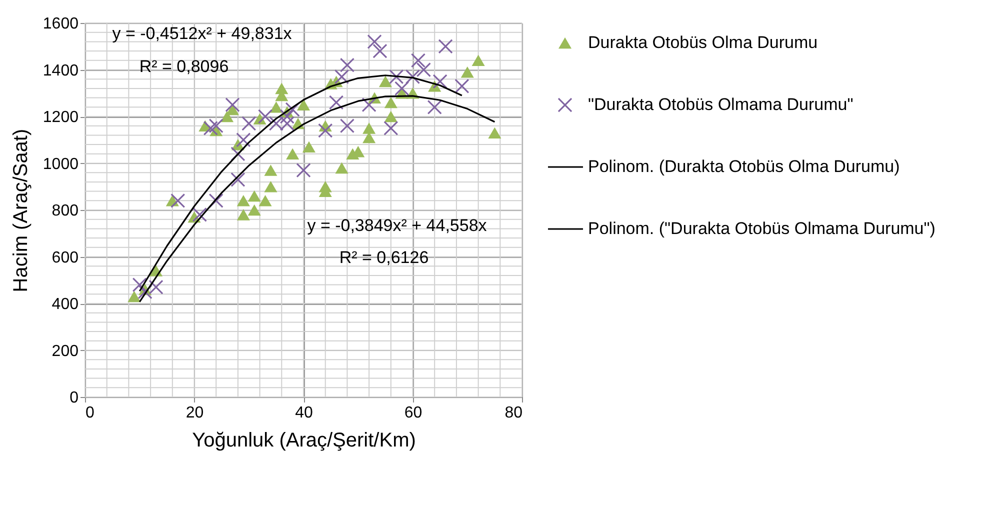  What do you see at coordinates (513, 413) in the screenshot?
I see `x-tick-label: 80` at bounding box center [513, 413].